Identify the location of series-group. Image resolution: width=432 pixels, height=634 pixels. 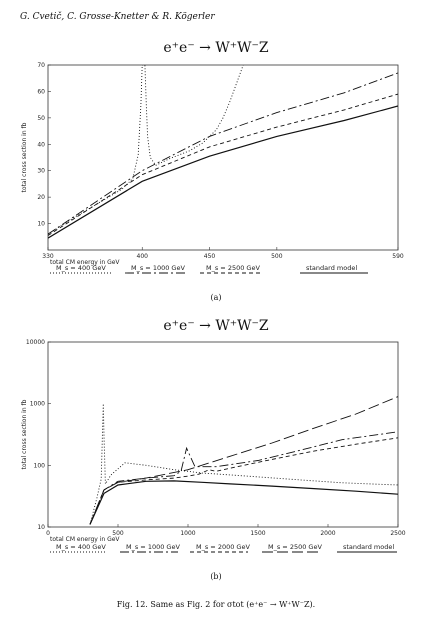
(243, 460).